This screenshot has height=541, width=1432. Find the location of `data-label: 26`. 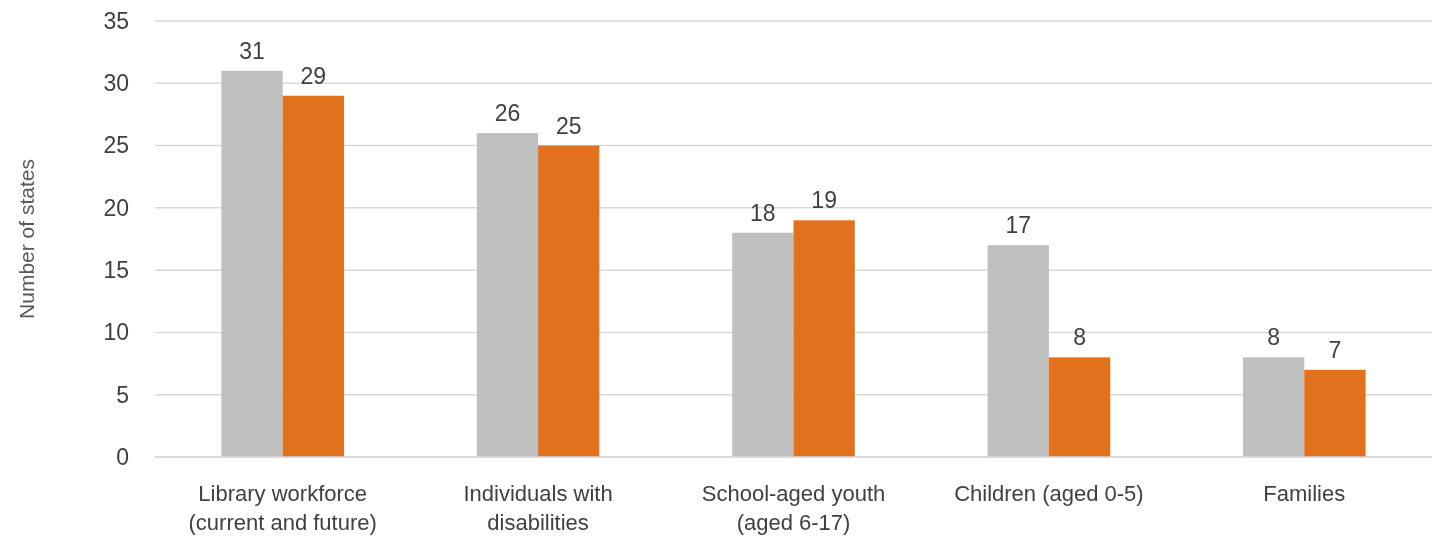

data-label: 26 is located at coordinates (507, 113).